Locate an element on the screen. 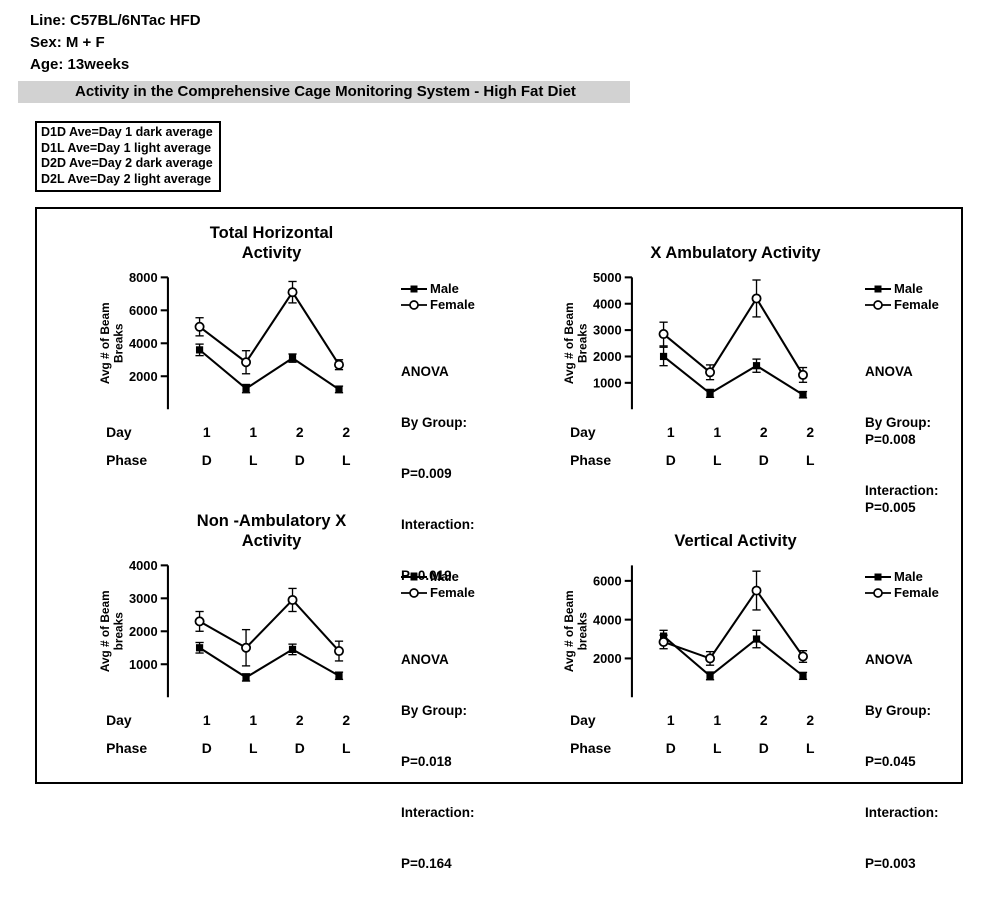  svg-text: 3000 is located at coordinates (607, 330).